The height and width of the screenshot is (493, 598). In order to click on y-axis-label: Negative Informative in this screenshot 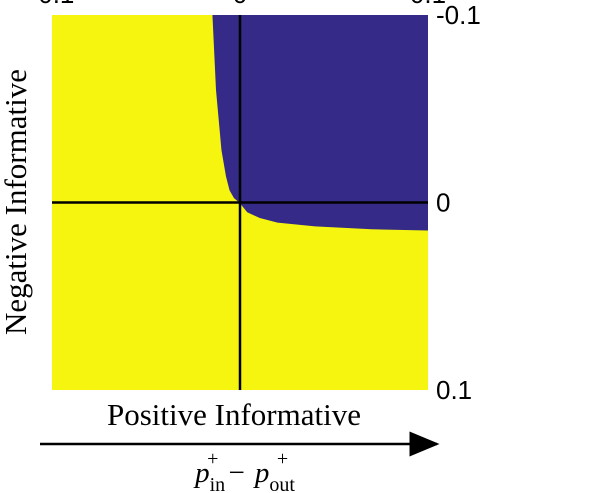, I will do `click(16, 202)`.